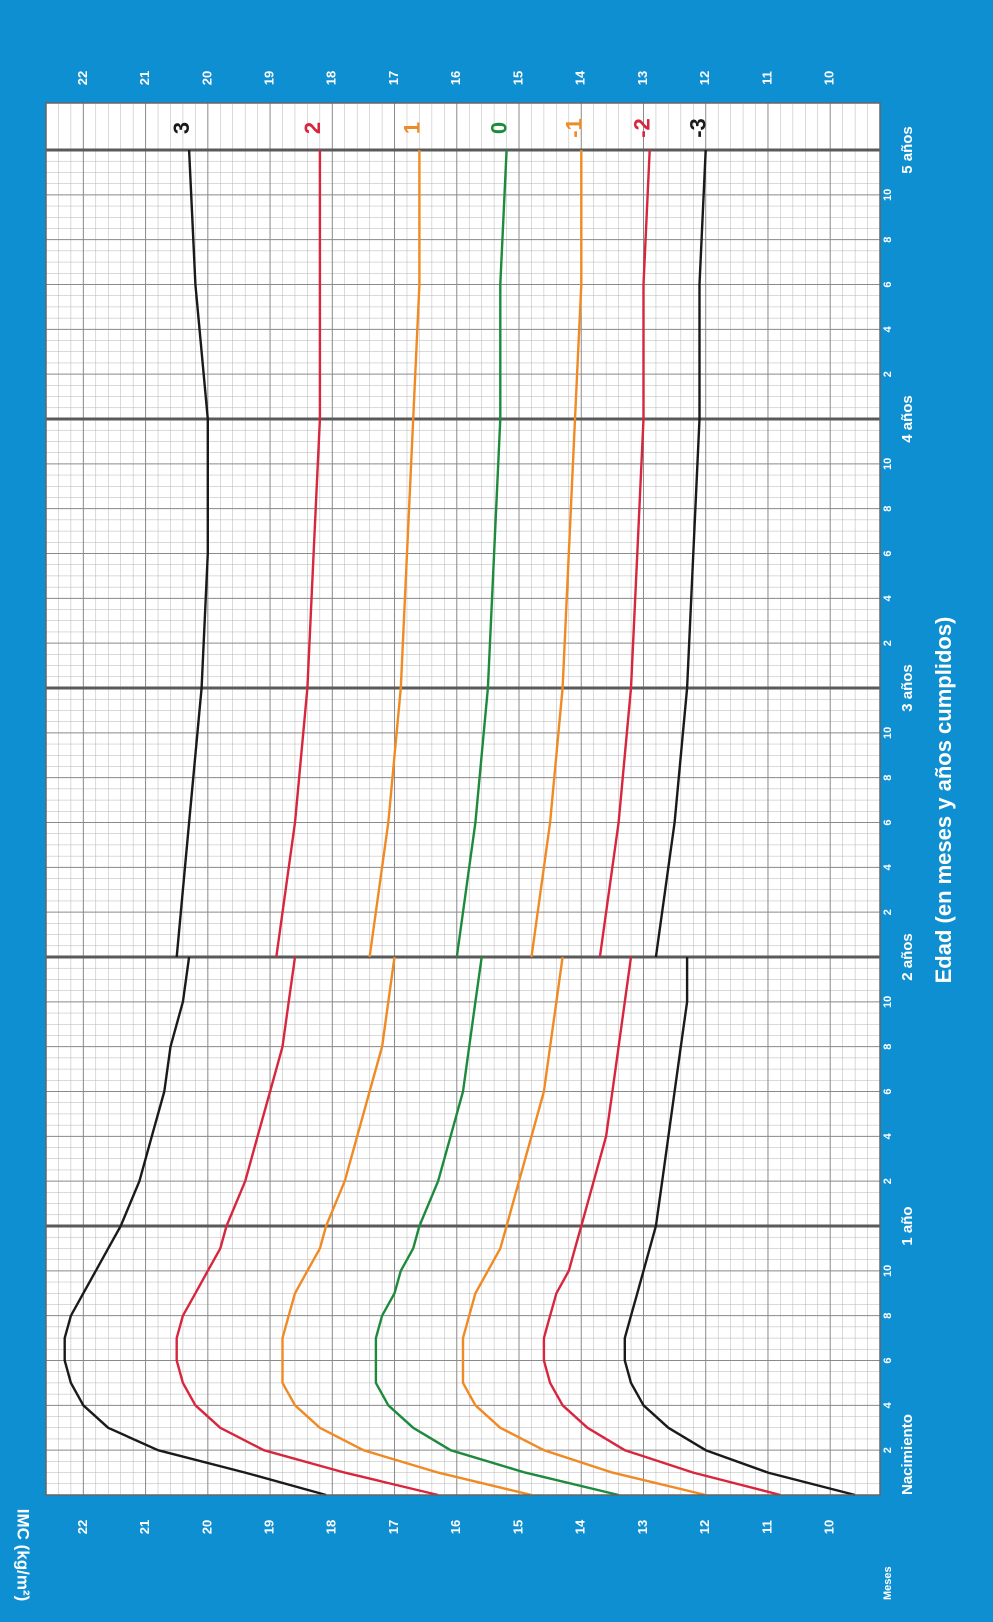 Image resolution: width=993 pixels, height=1622 pixels. Describe the element at coordinates (144, 1527) in the screenshot. I see `bmi-tick-label-bottom: 21` at that location.